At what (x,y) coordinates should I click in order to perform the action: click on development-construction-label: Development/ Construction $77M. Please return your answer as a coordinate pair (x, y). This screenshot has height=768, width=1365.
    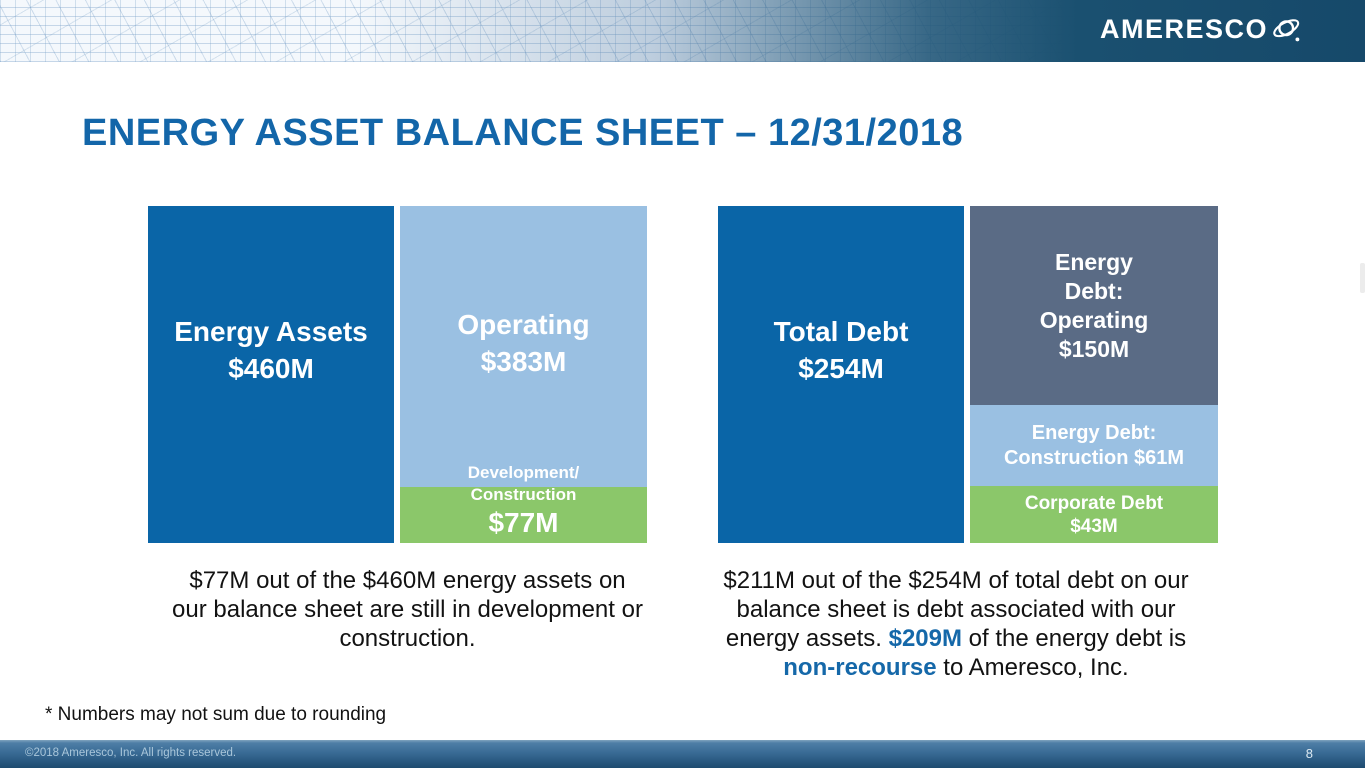
    Looking at the image, I should click on (523, 500).